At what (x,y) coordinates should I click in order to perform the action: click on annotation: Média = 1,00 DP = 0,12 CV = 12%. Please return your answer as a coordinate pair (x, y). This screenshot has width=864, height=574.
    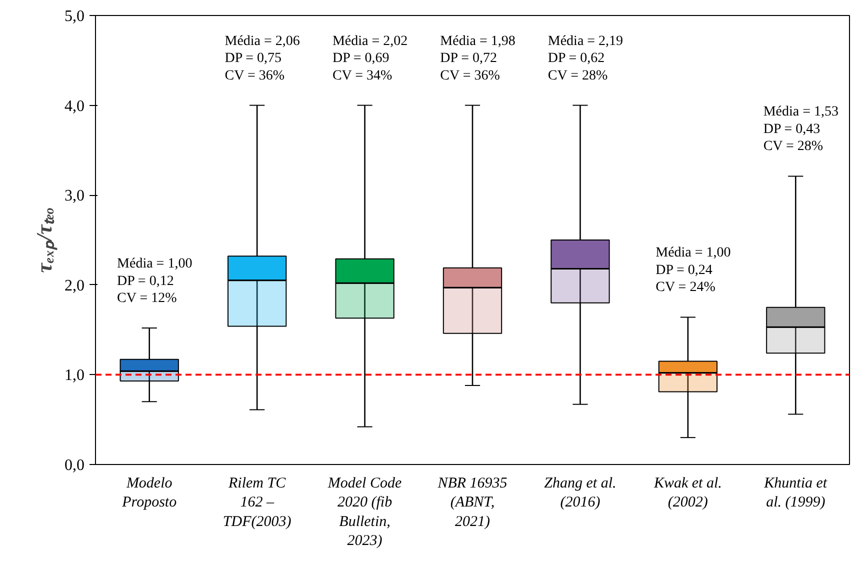
    Looking at the image, I should click on (154, 281).